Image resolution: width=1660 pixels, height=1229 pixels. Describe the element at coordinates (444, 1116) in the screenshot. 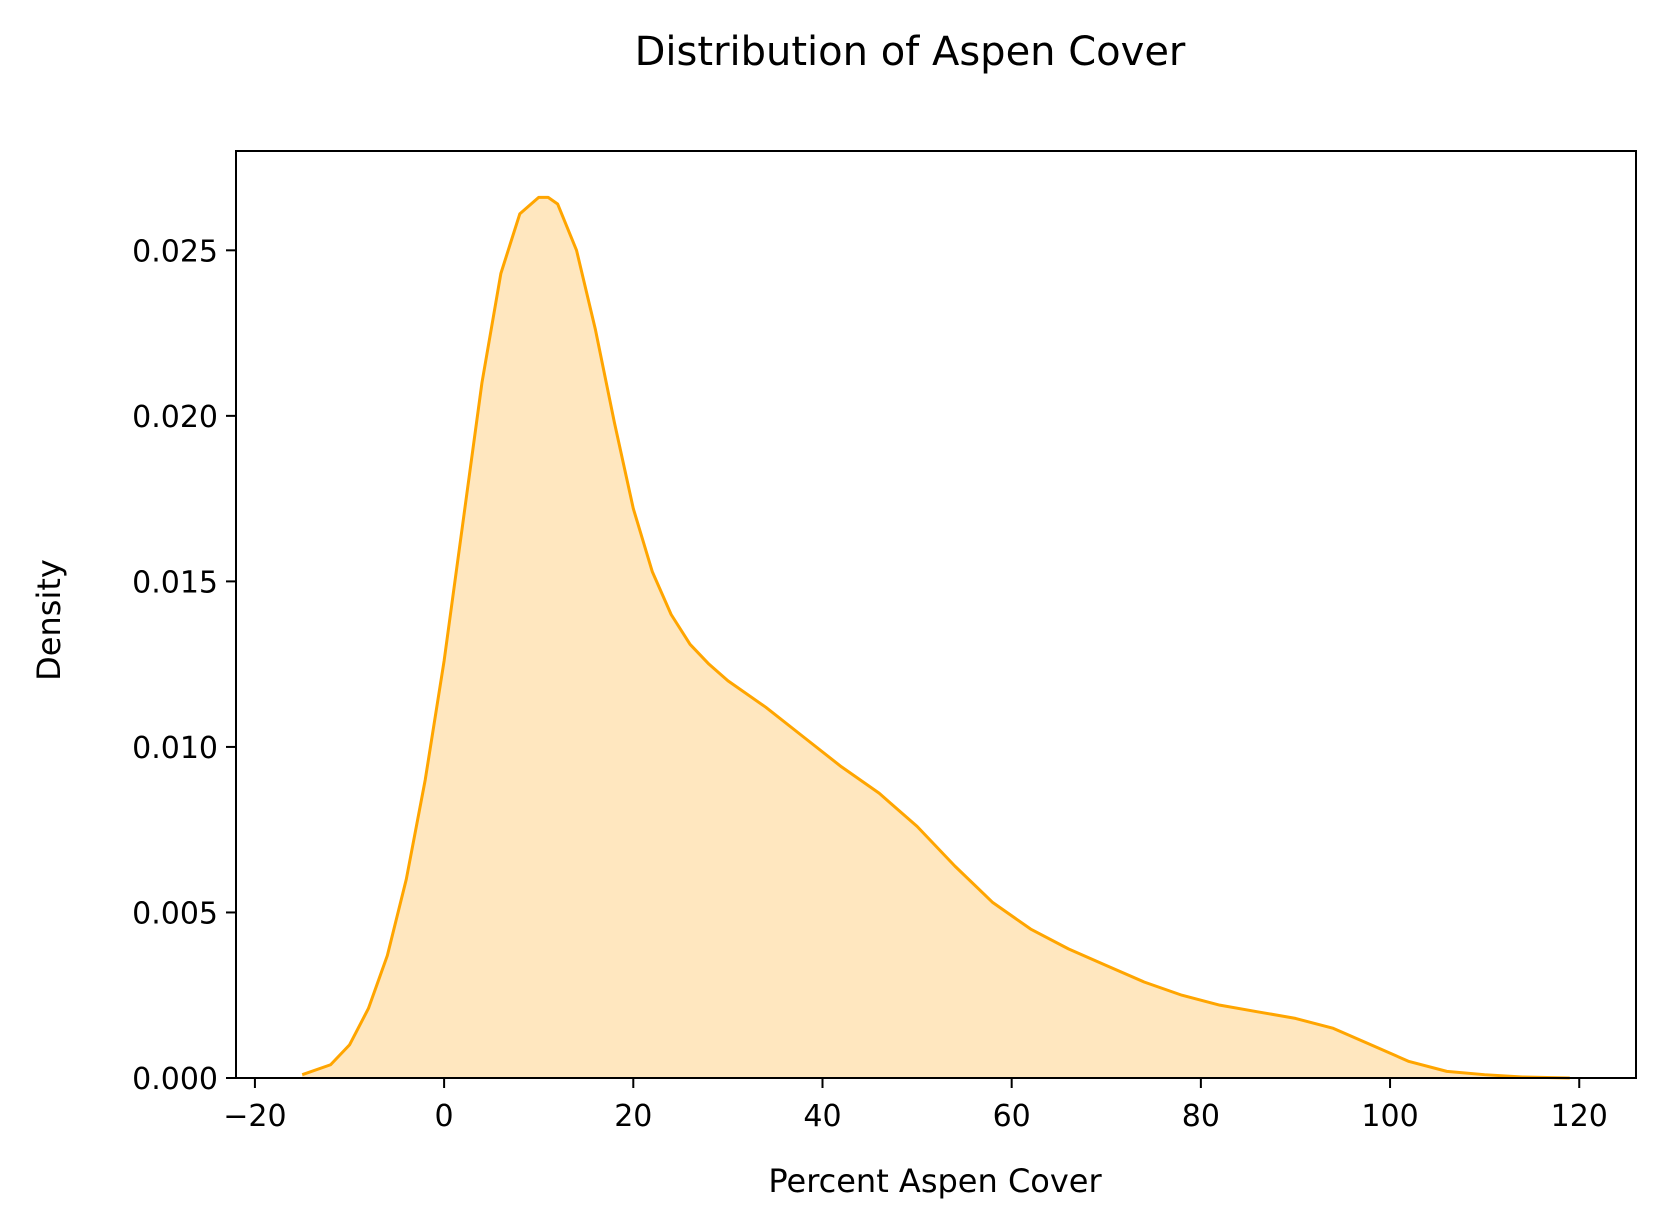

I see `x-tick-label: 0` at that location.